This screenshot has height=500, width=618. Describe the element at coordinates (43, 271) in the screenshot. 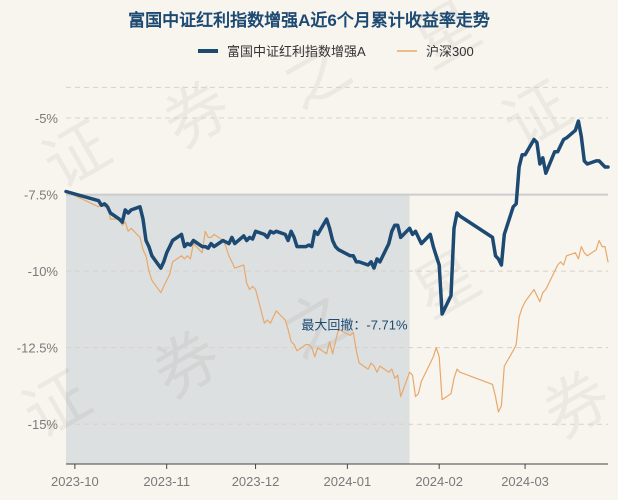

I see `y-tick-label: -10%` at that location.